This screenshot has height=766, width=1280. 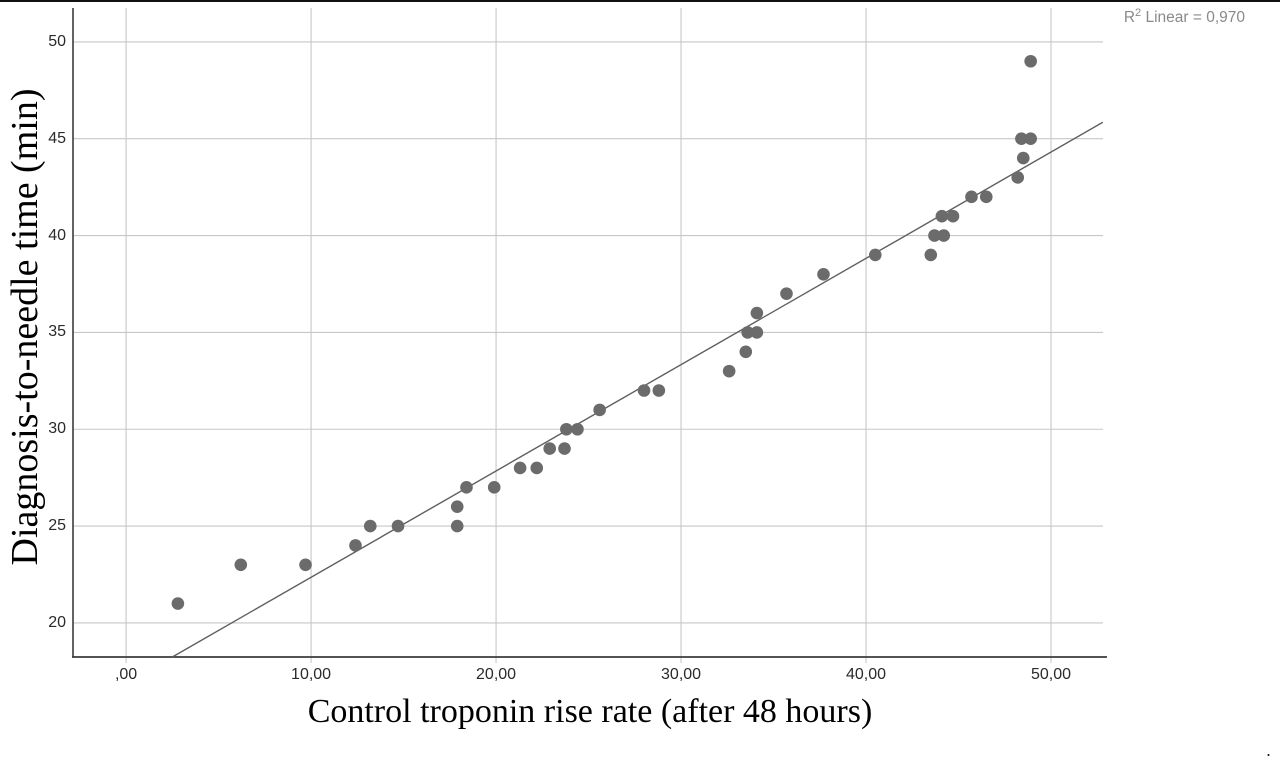 What do you see at coordinates (311, 674) in the screenshot?
I see `x-tick-label: 10,00` at bounding box center [311, 674].